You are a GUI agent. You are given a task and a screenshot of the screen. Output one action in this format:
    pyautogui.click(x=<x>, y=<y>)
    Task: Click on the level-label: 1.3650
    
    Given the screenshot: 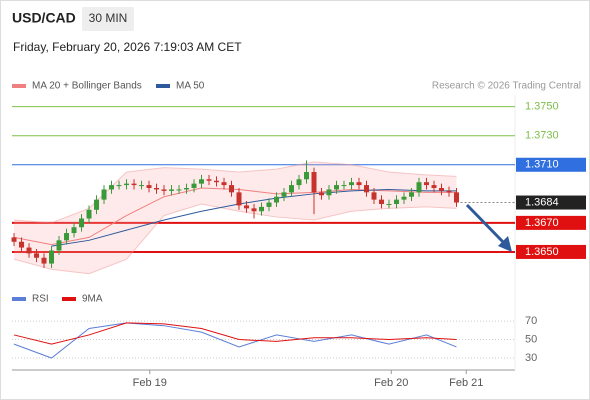 What is the action you would take?
    pyautogui.click(x=542, y=252)
    